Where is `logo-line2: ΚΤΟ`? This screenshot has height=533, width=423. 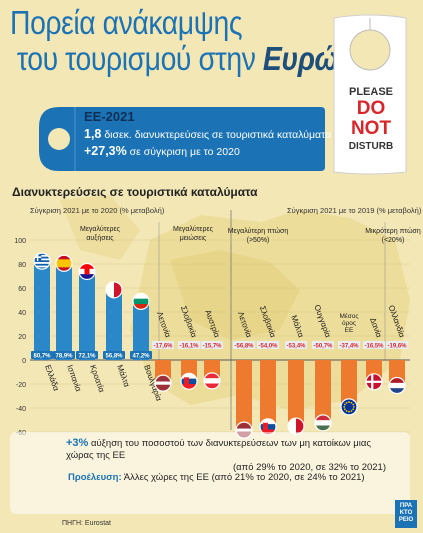 logo-line2: ΚΤΟ is located at coordinates (406, 513).